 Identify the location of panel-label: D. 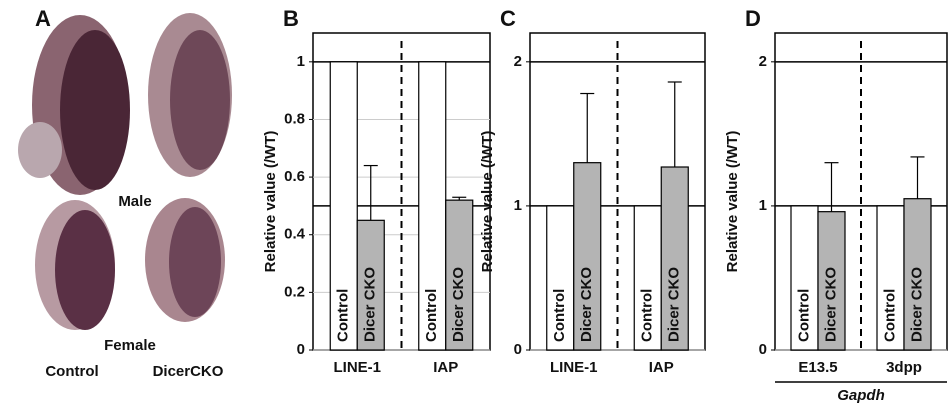
(753, 18).